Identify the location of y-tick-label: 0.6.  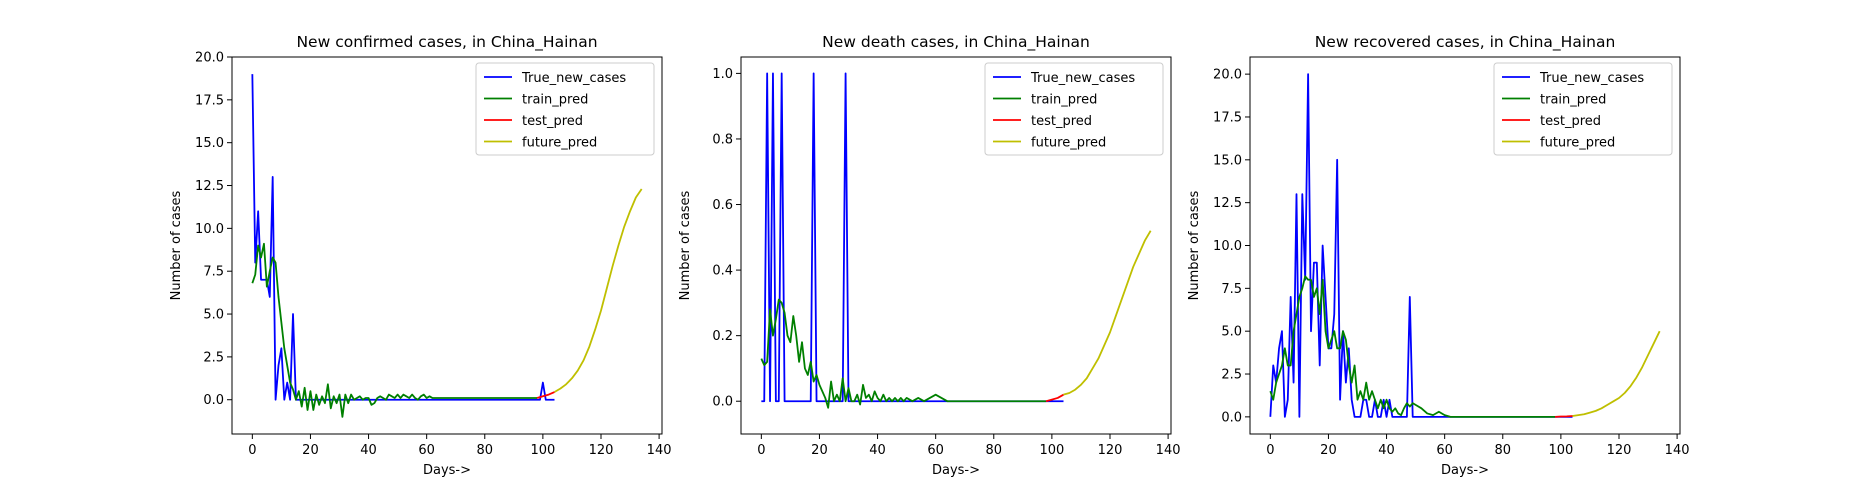
(722, 205).